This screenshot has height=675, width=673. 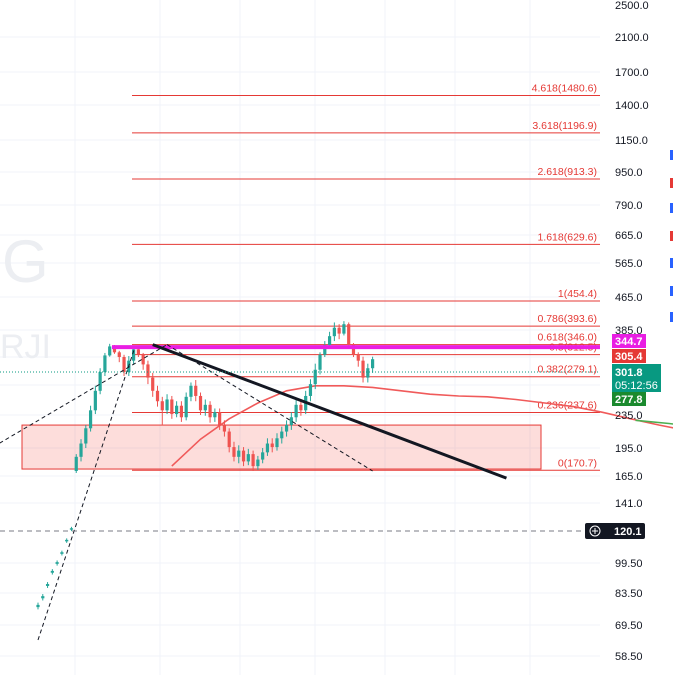 I want to click on symbol-watermark: G, so click(x=25, y=261).